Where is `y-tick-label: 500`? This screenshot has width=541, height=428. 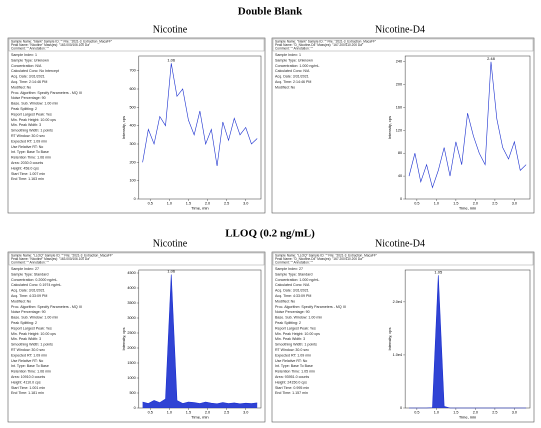
y-tick-label: 500 is located at coordinates (132, 393).